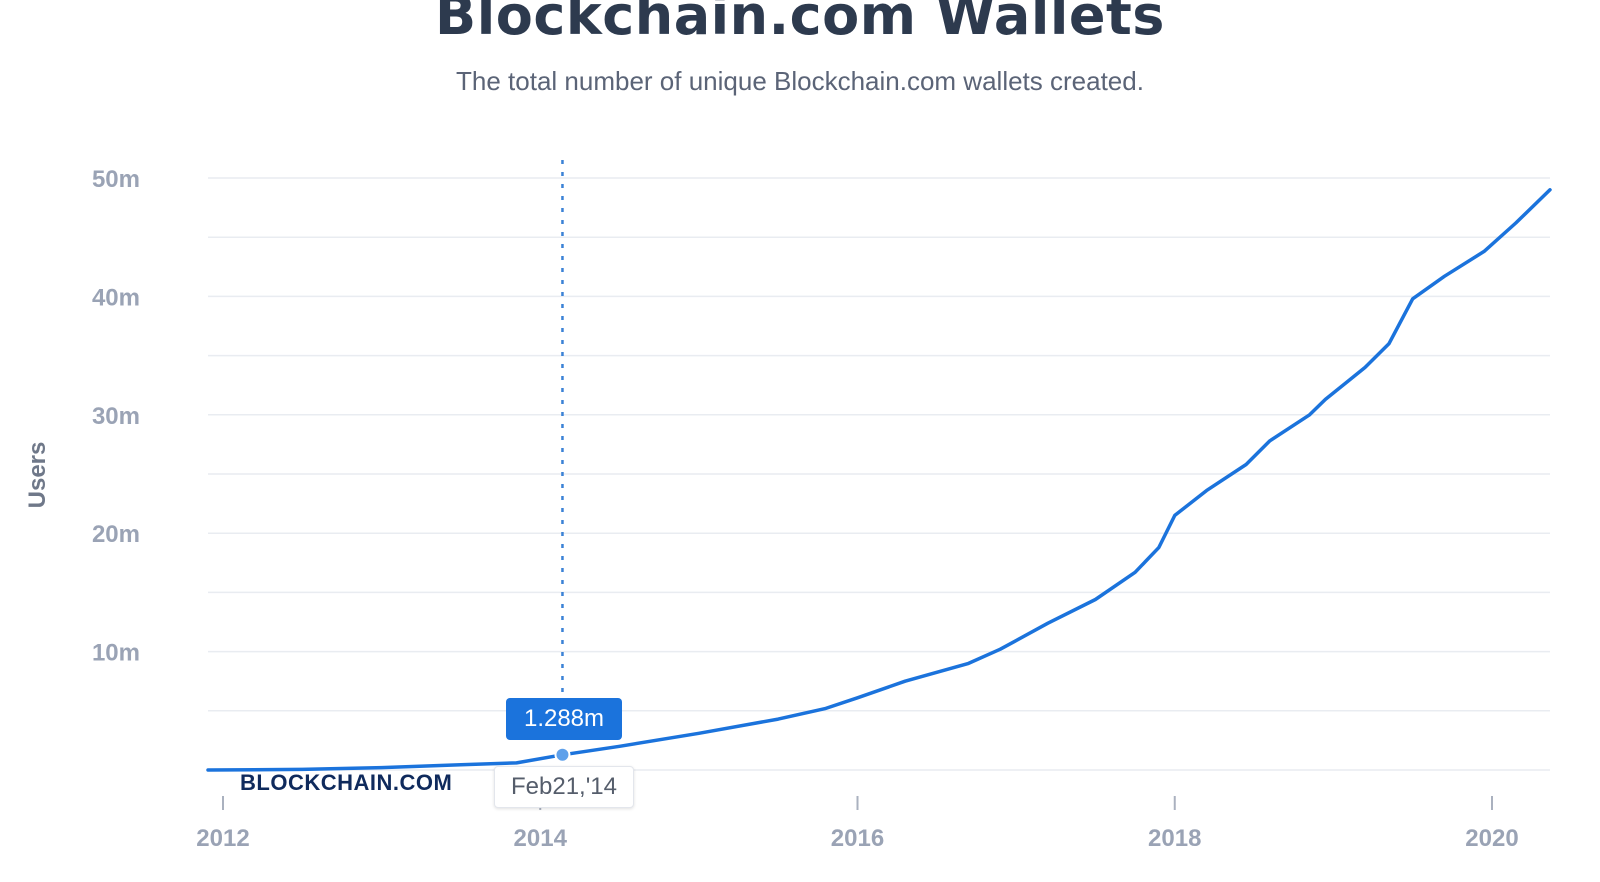 This screenshot has width=1600, height=882. Describe the element at coordinates (564, 787) in the screenshot. I see `tooltip-date: Feb21,'14` at that location.